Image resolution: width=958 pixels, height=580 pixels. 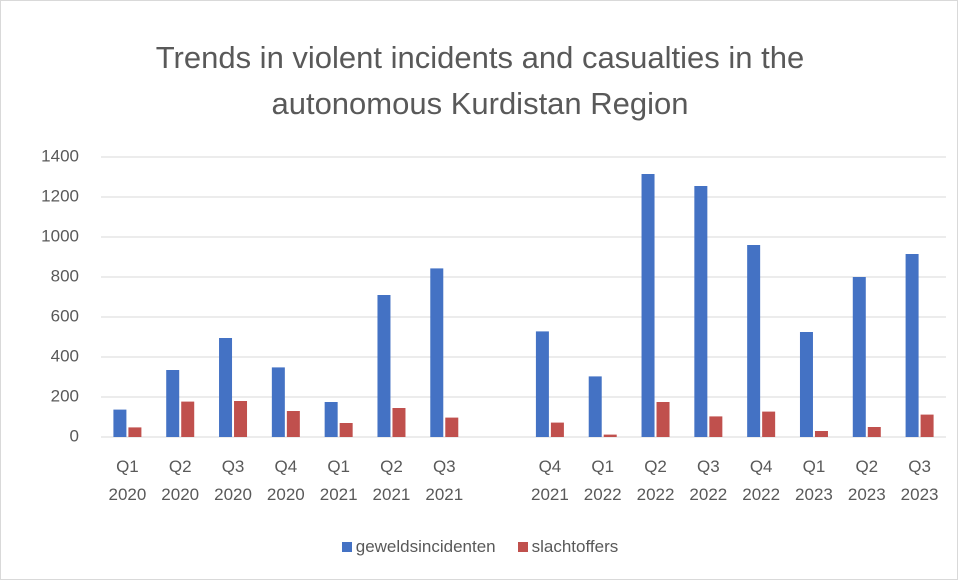 I want to click on x-tick-label: Q4 2020, so click(x=285, y=480).